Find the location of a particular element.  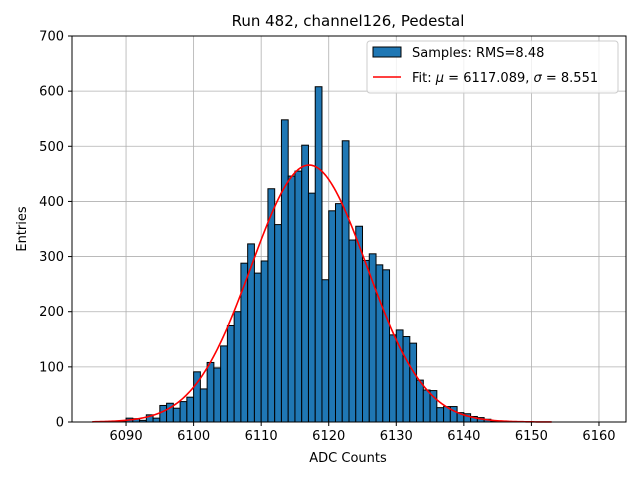

chart-title: Run 482, channel126, Pedestal is located at coordinates (348, 21).